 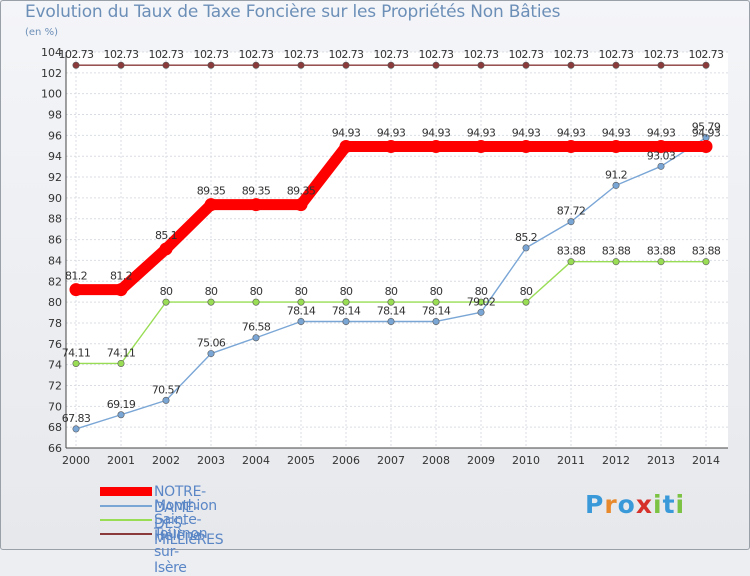 I want to click on logo-letter: t, so click(x=669, y=504).